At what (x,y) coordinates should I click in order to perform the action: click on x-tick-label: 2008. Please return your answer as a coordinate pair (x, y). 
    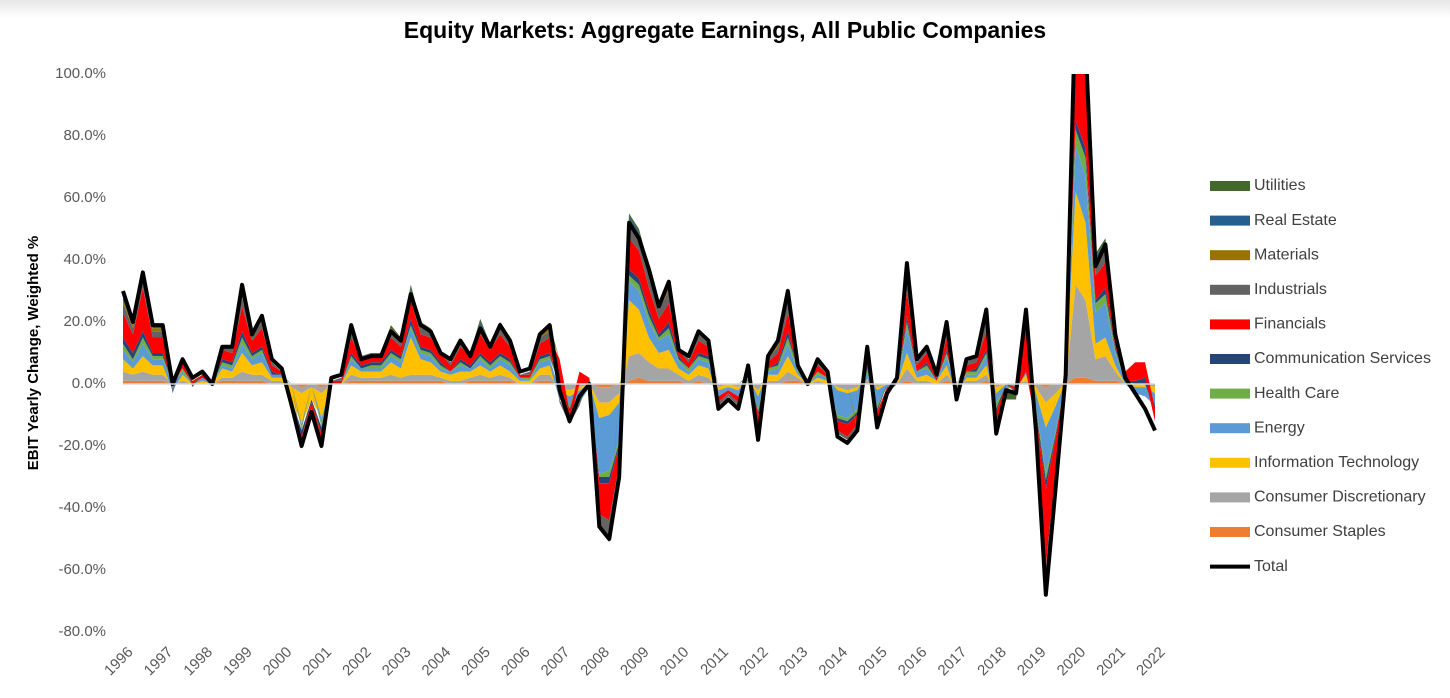
    Looking at the image, I should click on (595, 662).